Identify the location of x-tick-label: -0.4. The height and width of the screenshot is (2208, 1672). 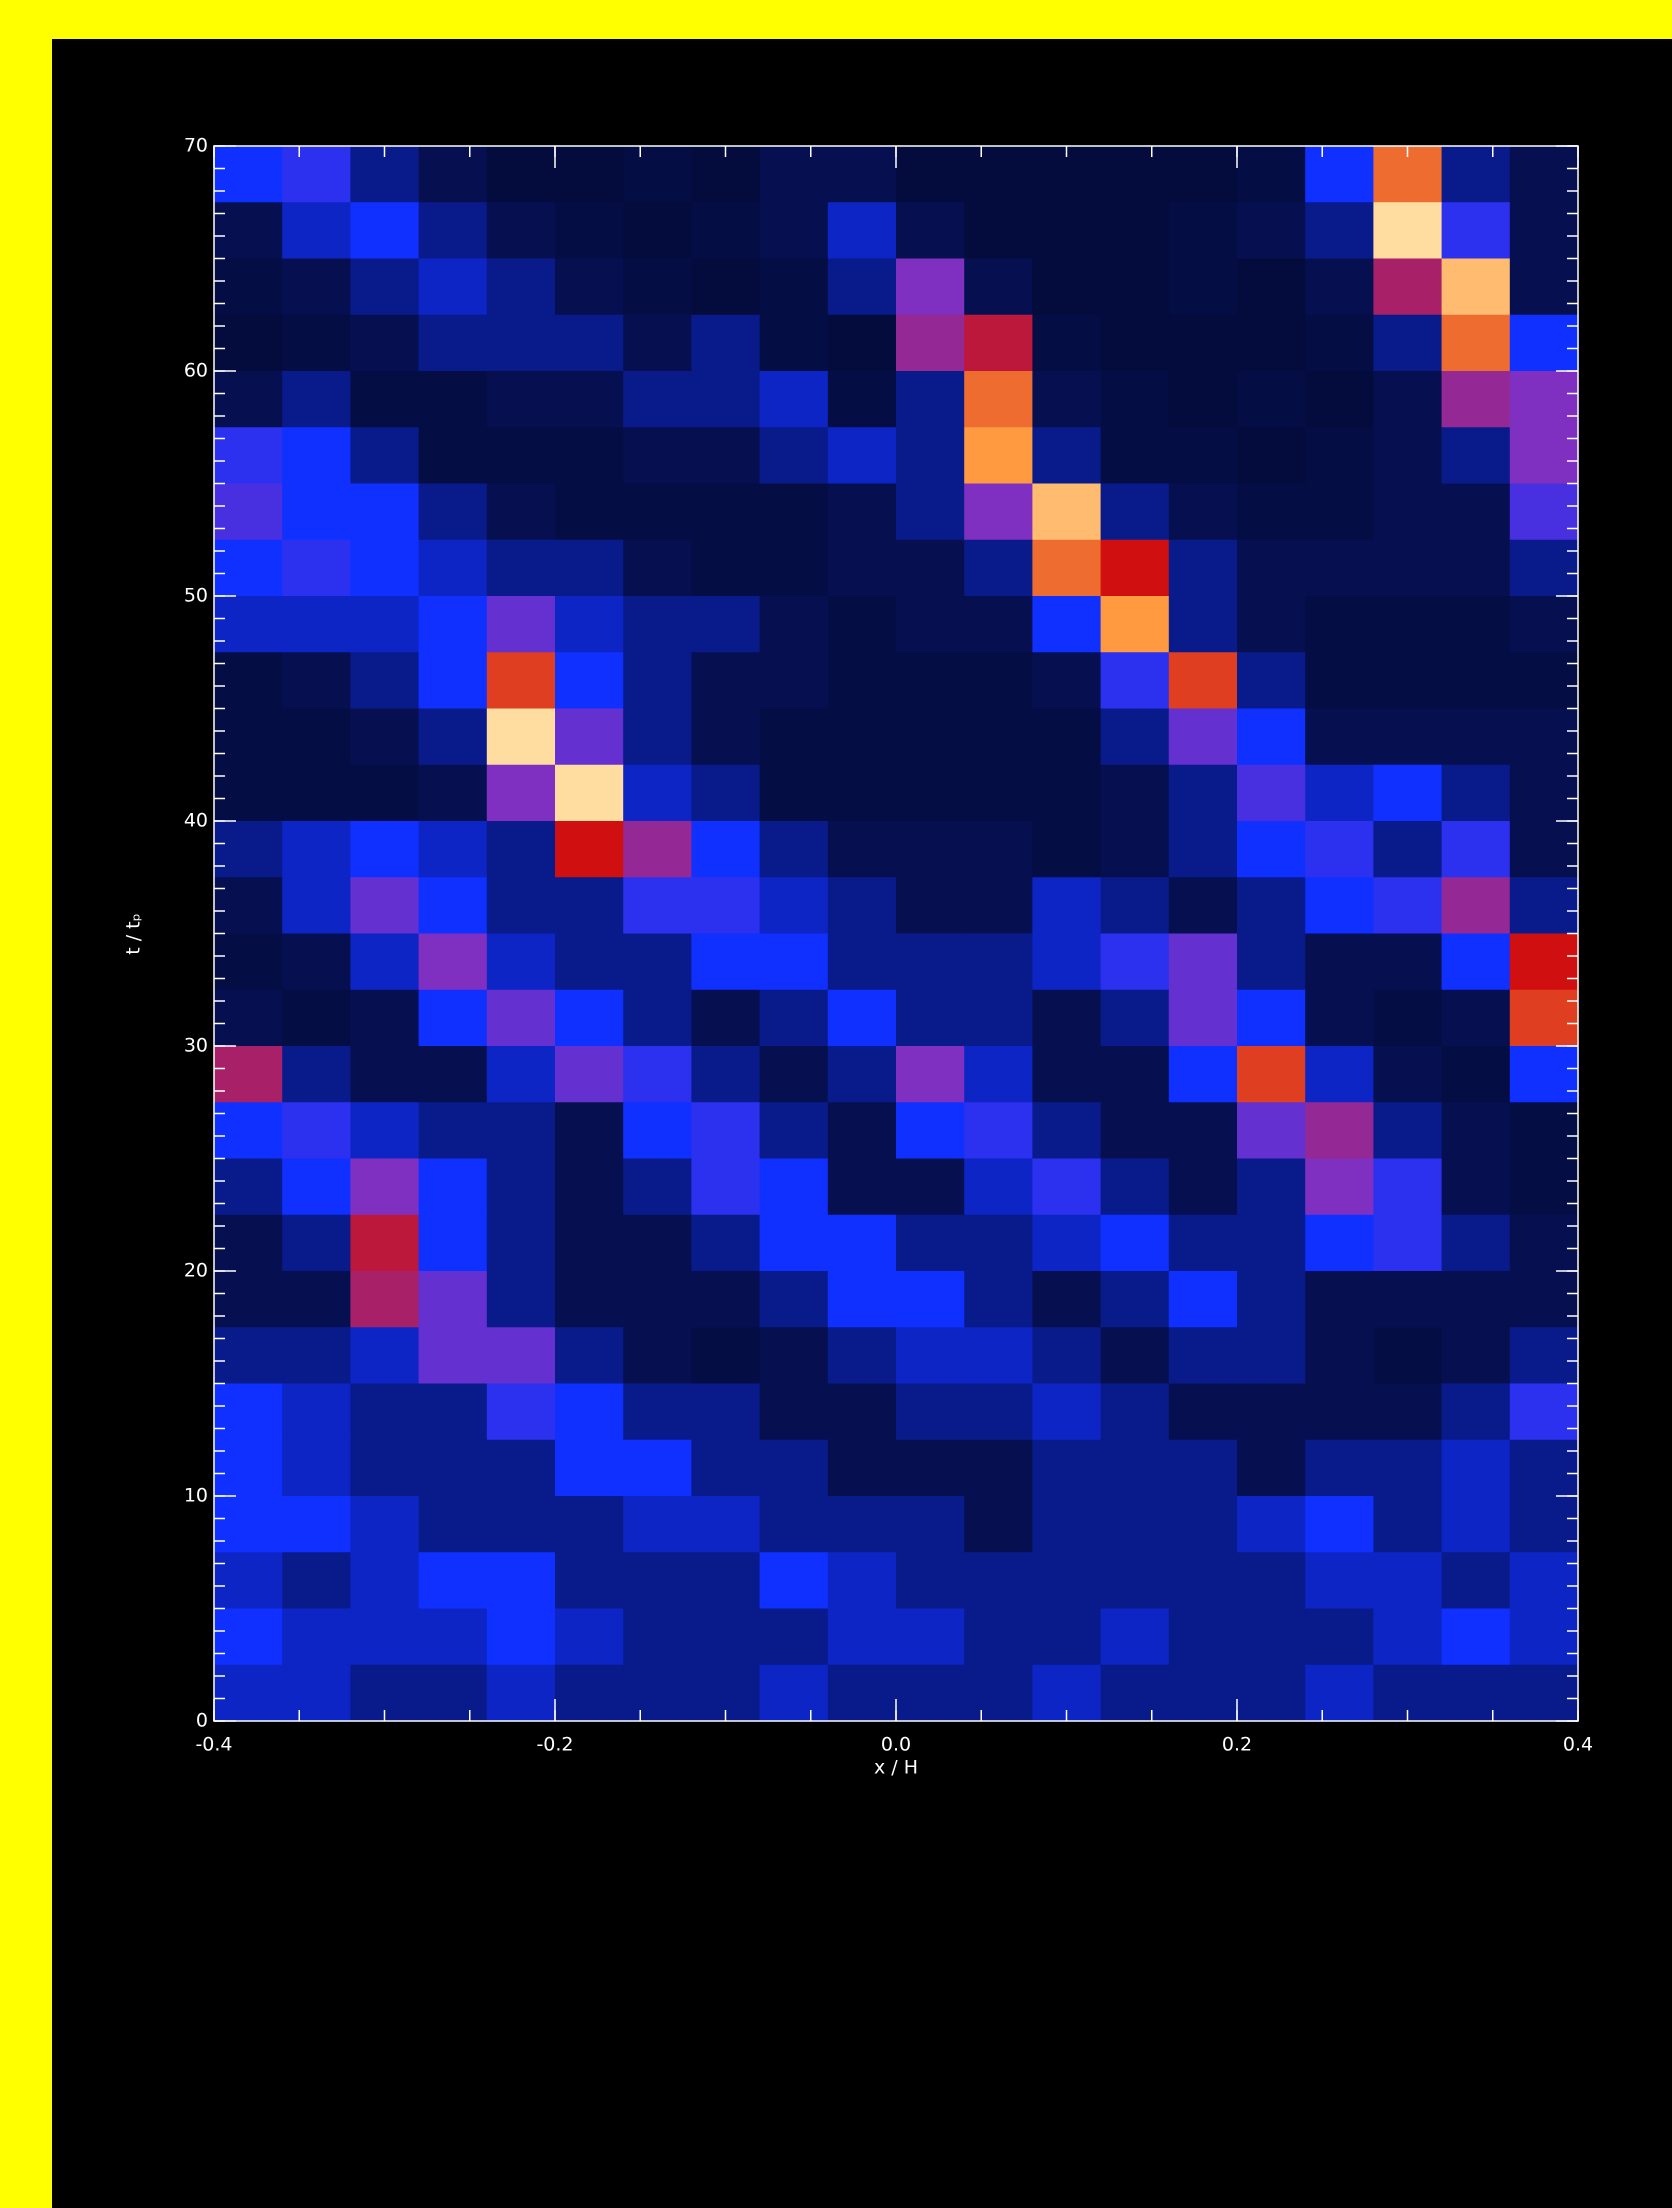
(213, 1745).